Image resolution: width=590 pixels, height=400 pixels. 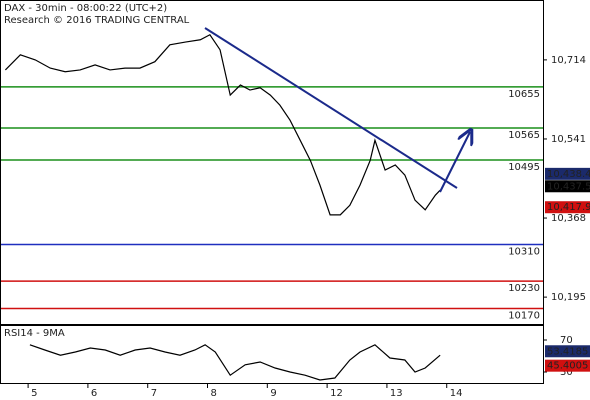 What do you see at coordinates (524, 94) in the screenshot?
I see `level-label: 10655` at bounding box center [524, 94].